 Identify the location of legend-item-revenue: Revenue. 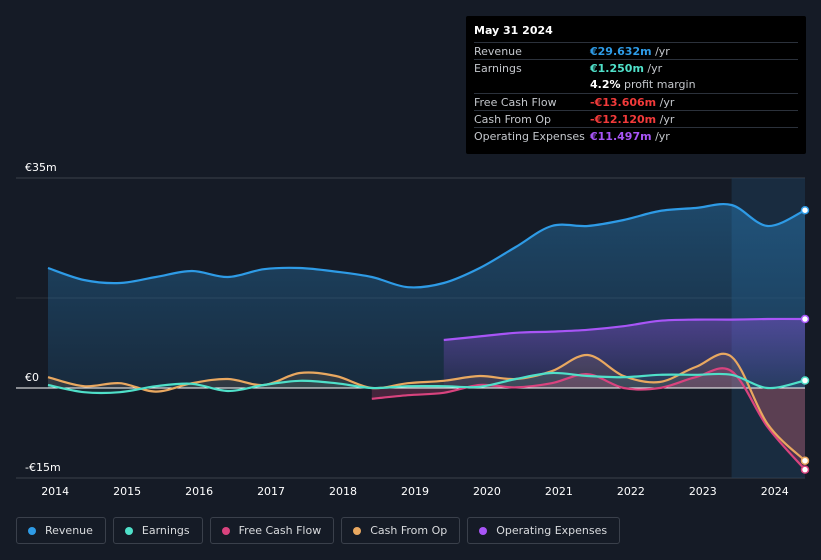
(61, 530).